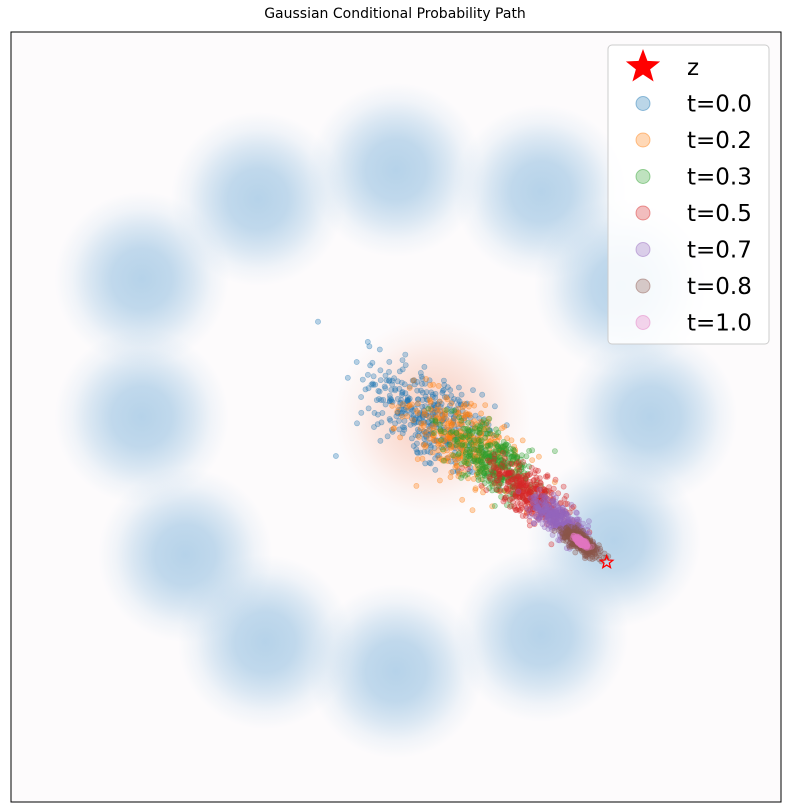 The width and height of the screenshot is (790, 812). What do you see at coordinates (643, 249) in the screenshot?
I see `legend-marker-t=0.7` at bounding box center [643, 249].